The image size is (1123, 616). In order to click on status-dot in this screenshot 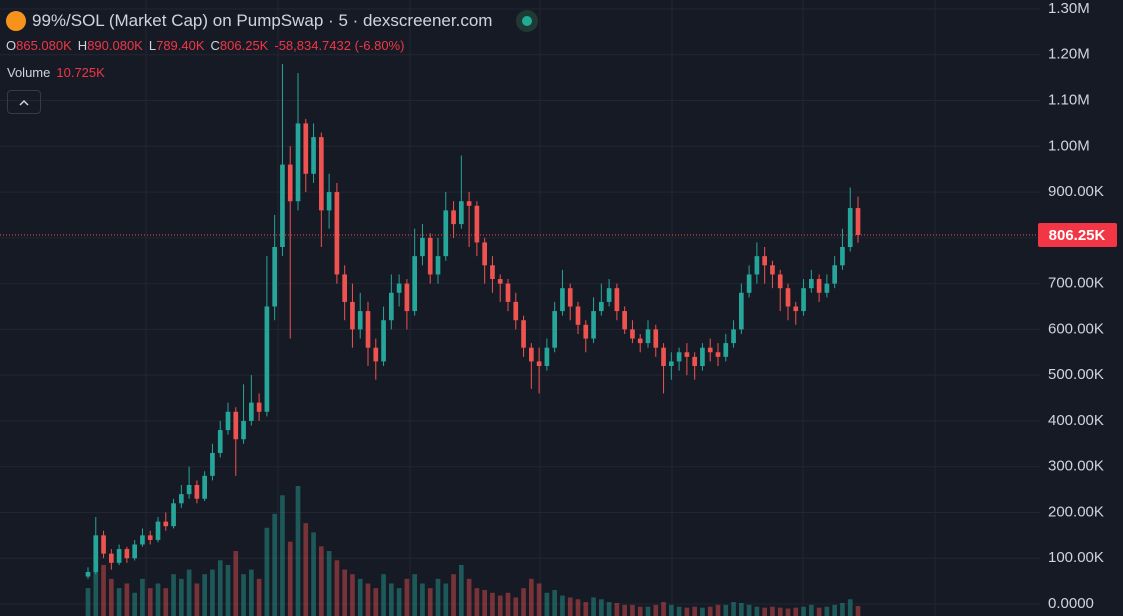, I will do `click(527, 21)`.